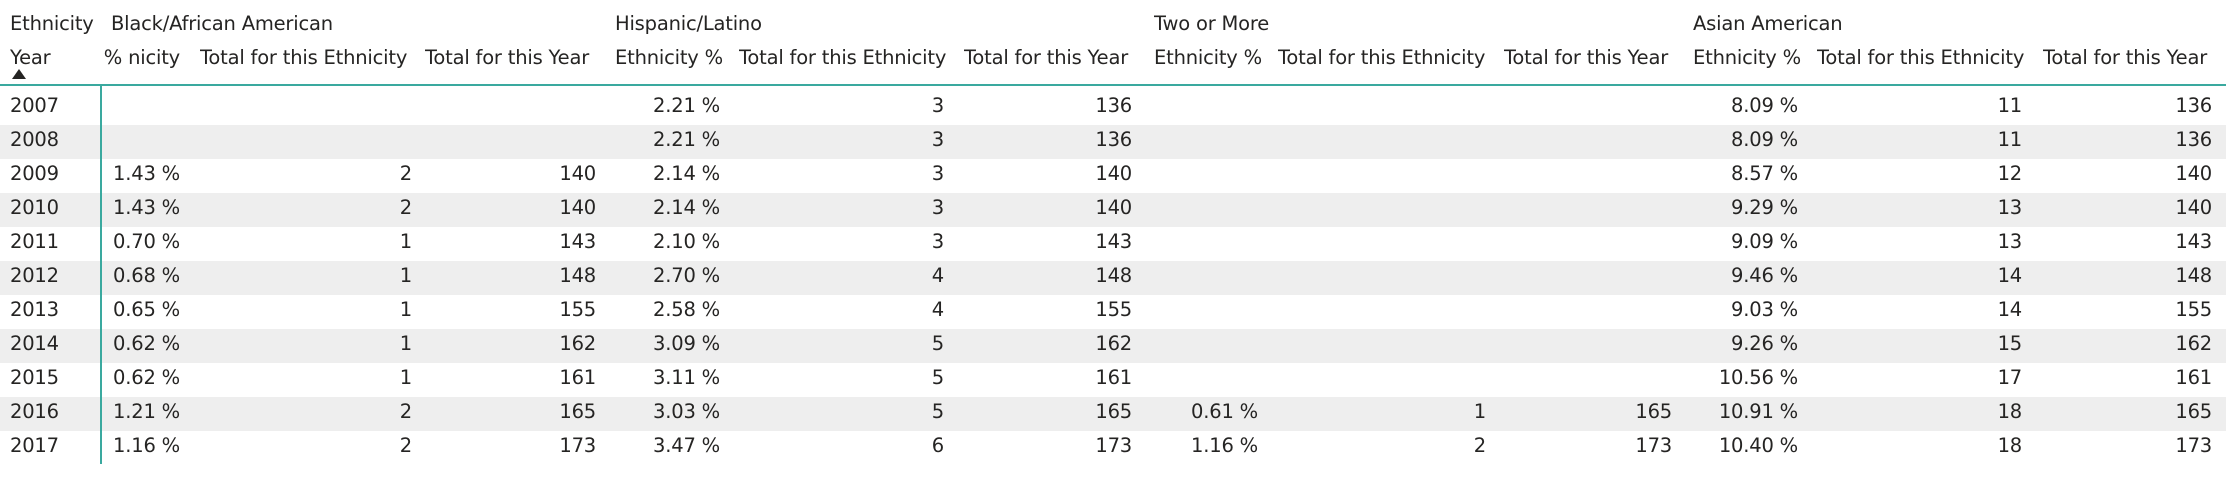 Image resolution: width=2226 pixels, height=480 pixels. I want to click on matrix-cell: 0.65 %, so click(146, 309).